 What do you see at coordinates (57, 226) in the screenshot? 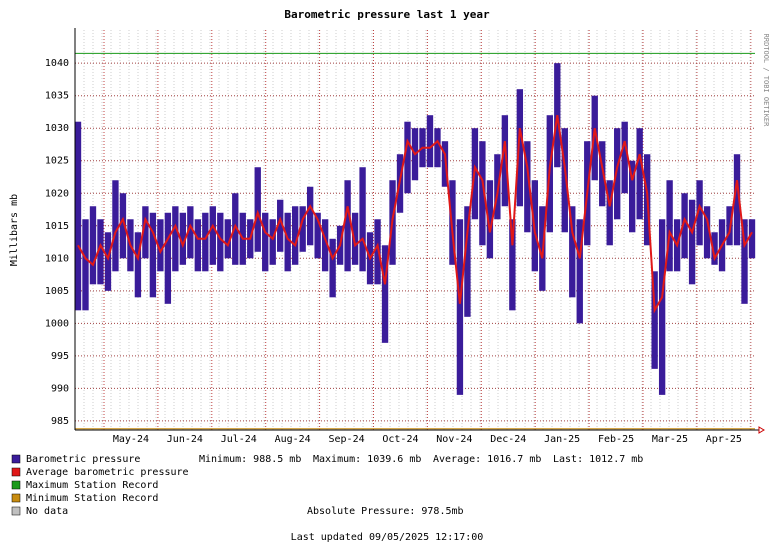
I see `y-tick-label: 1015` at bounding box center [57, 226].